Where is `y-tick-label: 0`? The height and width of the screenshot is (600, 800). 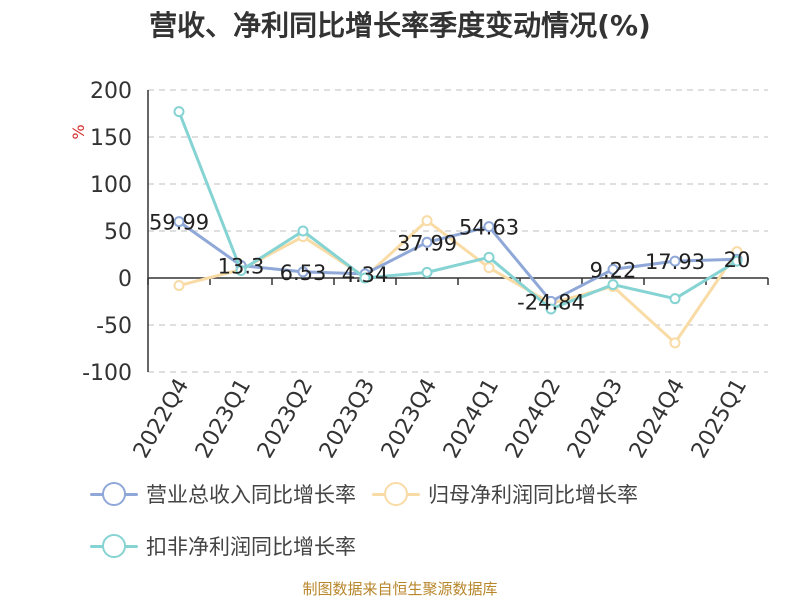
y-tick-label: 0 is located at coordinates (125, 279).